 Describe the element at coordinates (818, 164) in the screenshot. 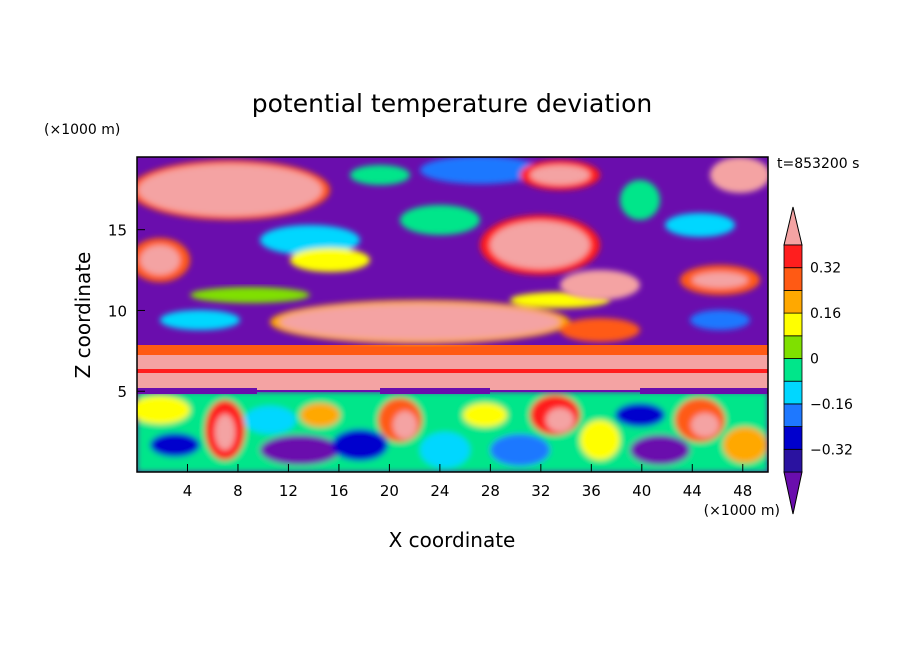

I see `time-label: t=853200 s` at that location.